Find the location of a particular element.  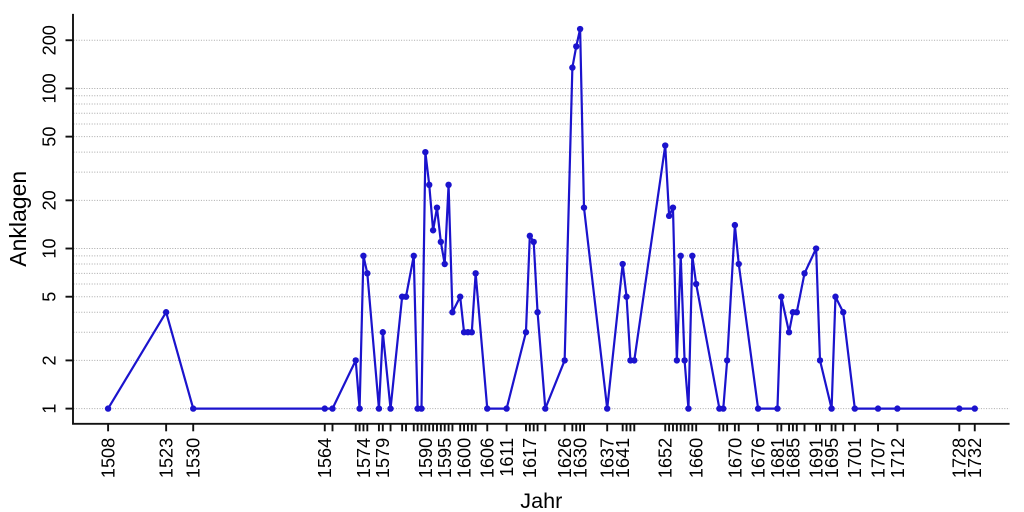

x-tick-label: 1617 is located at coordinates (530, 458).